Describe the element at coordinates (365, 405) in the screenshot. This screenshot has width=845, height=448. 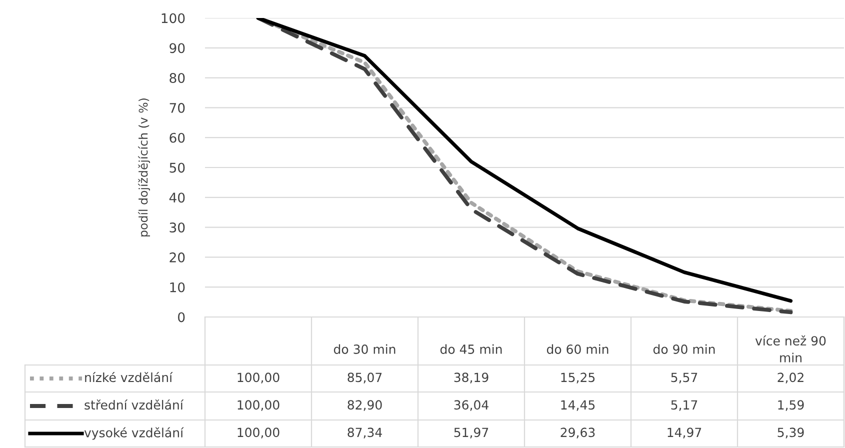
I see `data-label: 82,90` at that location.